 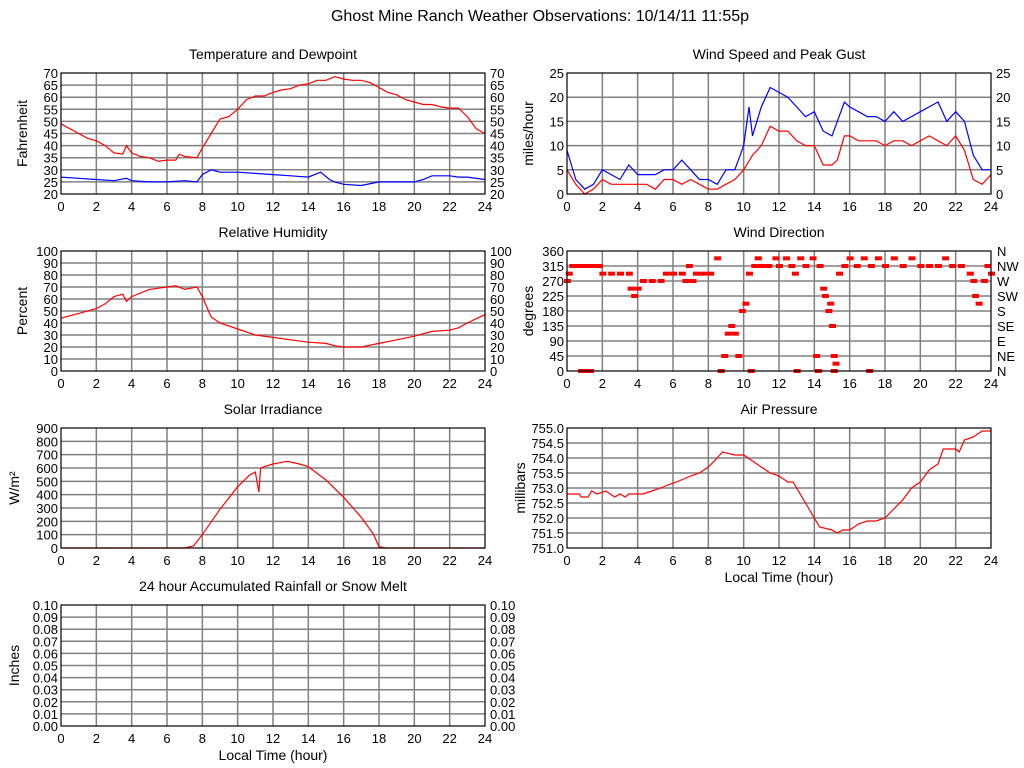 What do you see at coordinates (45, 690) in the screenshot?
I see `y-tick-label: 0.03` at bounding box center [45, 690].